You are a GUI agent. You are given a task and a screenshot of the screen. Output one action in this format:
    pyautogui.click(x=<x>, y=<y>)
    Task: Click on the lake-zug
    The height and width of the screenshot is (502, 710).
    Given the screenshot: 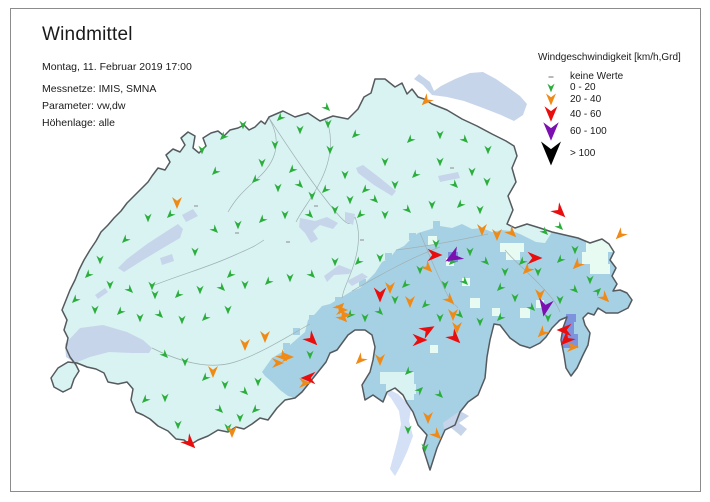 What is the action you would take?
    pyautogui.click(x=350, y=218)
    